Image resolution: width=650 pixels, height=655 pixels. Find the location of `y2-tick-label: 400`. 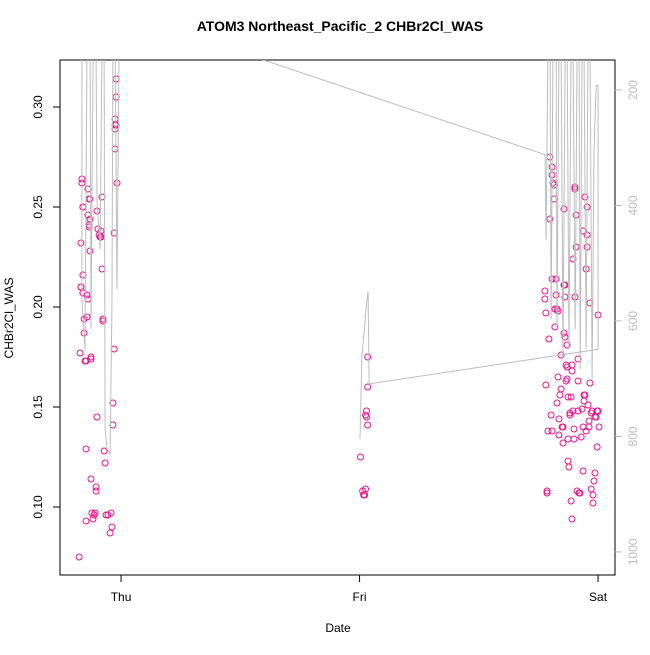

y2-tick-label: 400 is located at coordinates (633, 205).